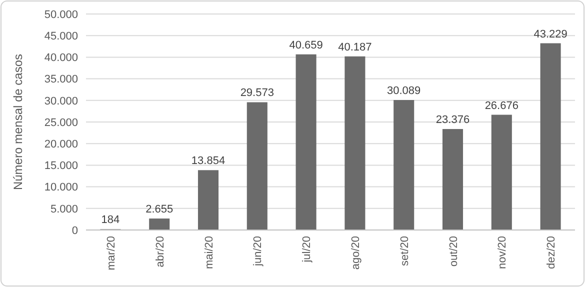 Image resolution: width=585 pixels, height=287 pixels. Describe the element at coordinates (61, 80) in the screenshot. I see `y-tick-label: 35.000` at that location.